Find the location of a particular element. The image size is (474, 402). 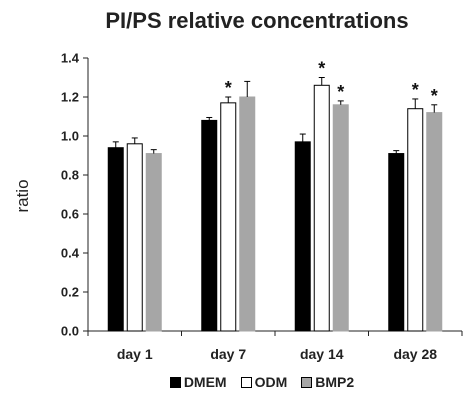

y-tick-label: 0.0 is located at coordinates (70, 331).